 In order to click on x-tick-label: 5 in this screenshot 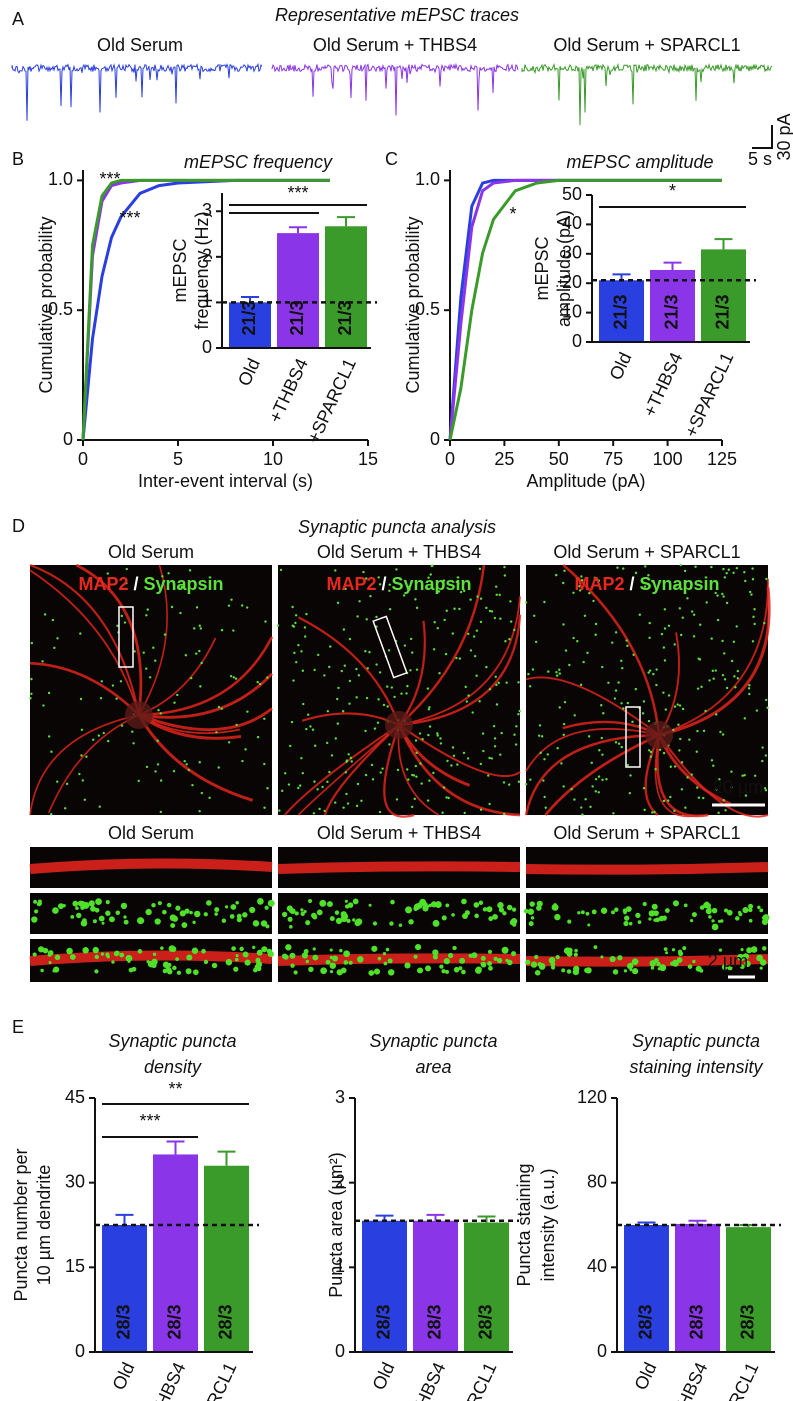, I will do `click(178, 459)`.